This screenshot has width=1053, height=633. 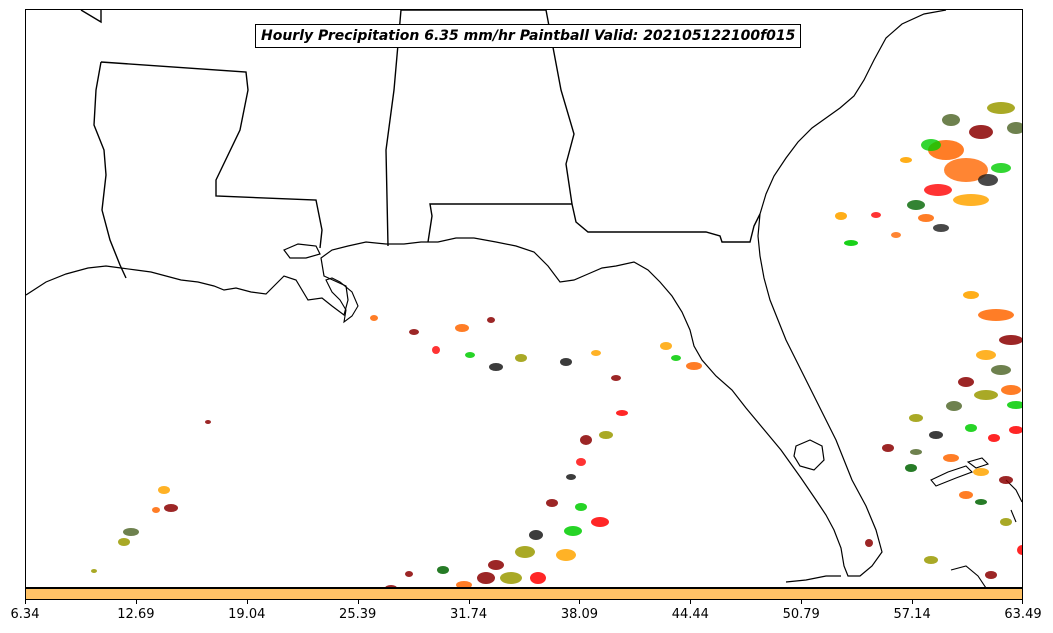 I want to click on colorbar-tick-label: 44.44, so click(x=690, y=614).